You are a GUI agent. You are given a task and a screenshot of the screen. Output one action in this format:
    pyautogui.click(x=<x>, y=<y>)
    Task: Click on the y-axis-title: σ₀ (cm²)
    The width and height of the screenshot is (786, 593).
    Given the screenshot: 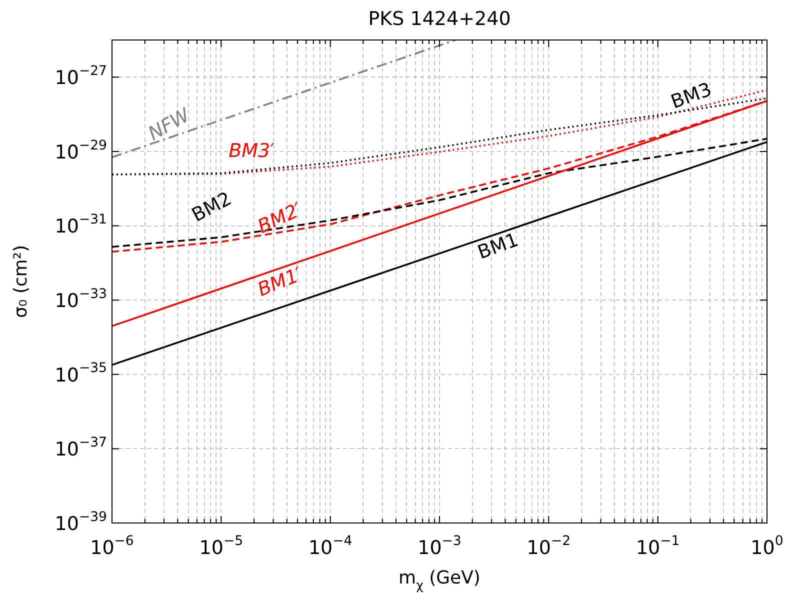 What is the action you would take?
    pyautogui.click(x=21, y=281)
    